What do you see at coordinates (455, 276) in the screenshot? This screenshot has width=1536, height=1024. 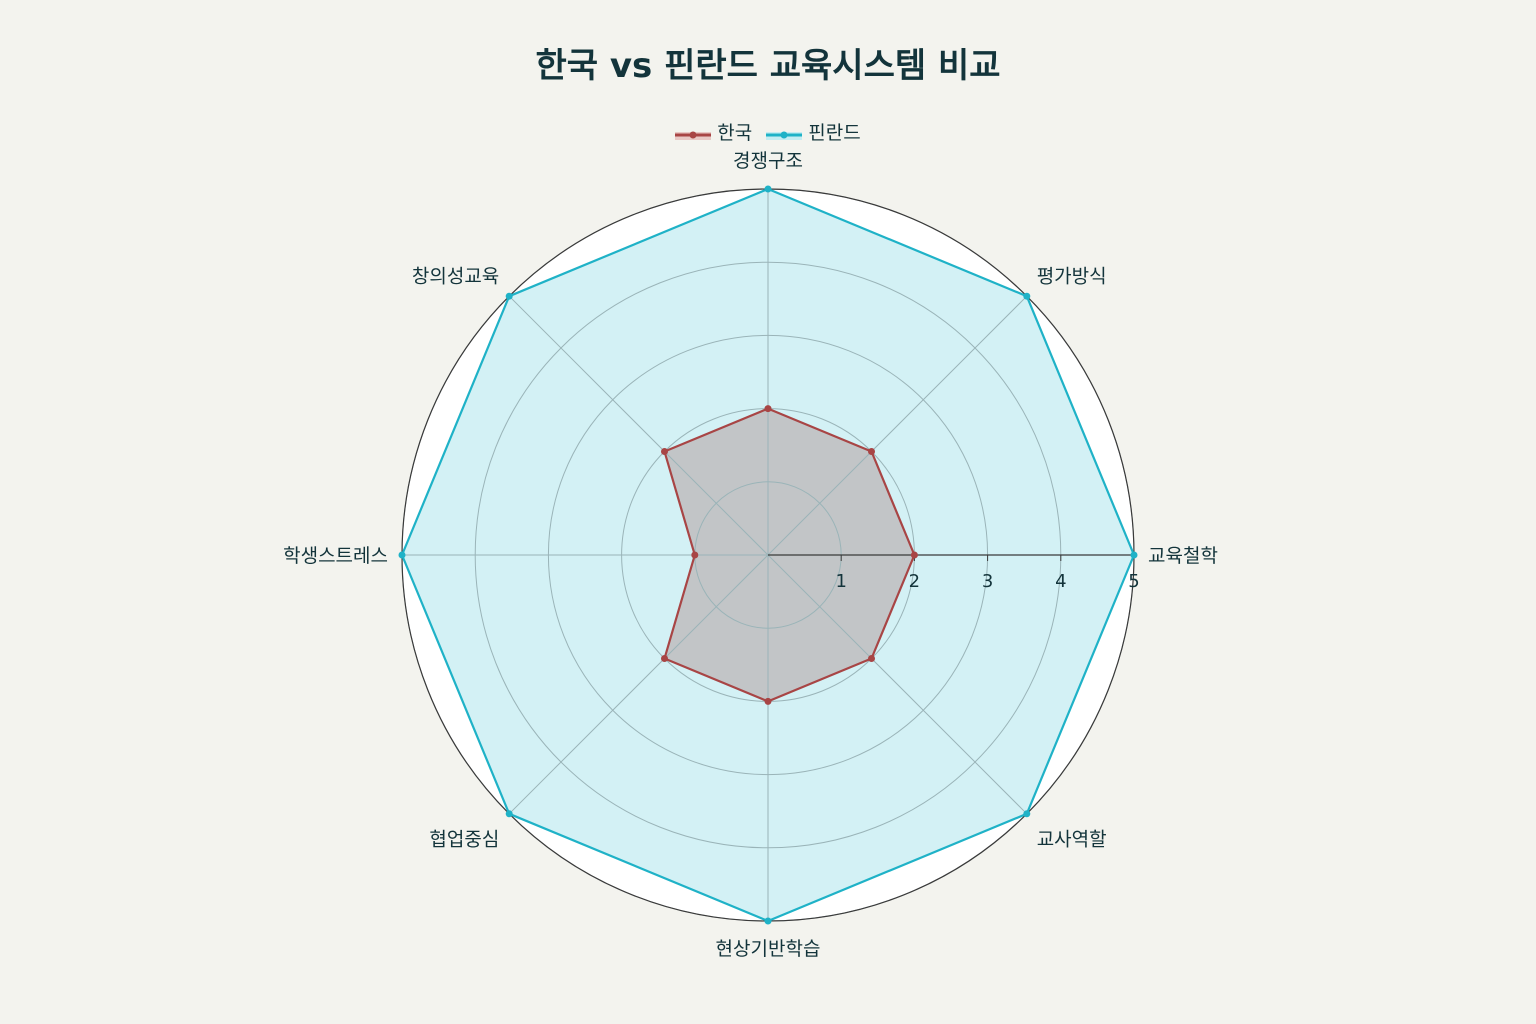 I see `category-label-3: 창의성교육` at bounding box center [455, 276].